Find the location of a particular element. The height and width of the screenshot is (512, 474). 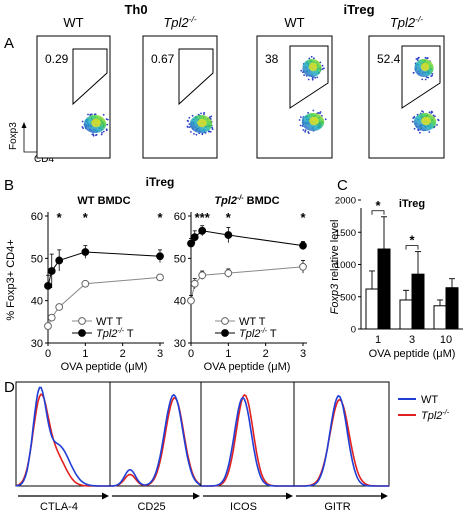

histogram-marker-label-2: ICOS is located at coordinates (243, 506).